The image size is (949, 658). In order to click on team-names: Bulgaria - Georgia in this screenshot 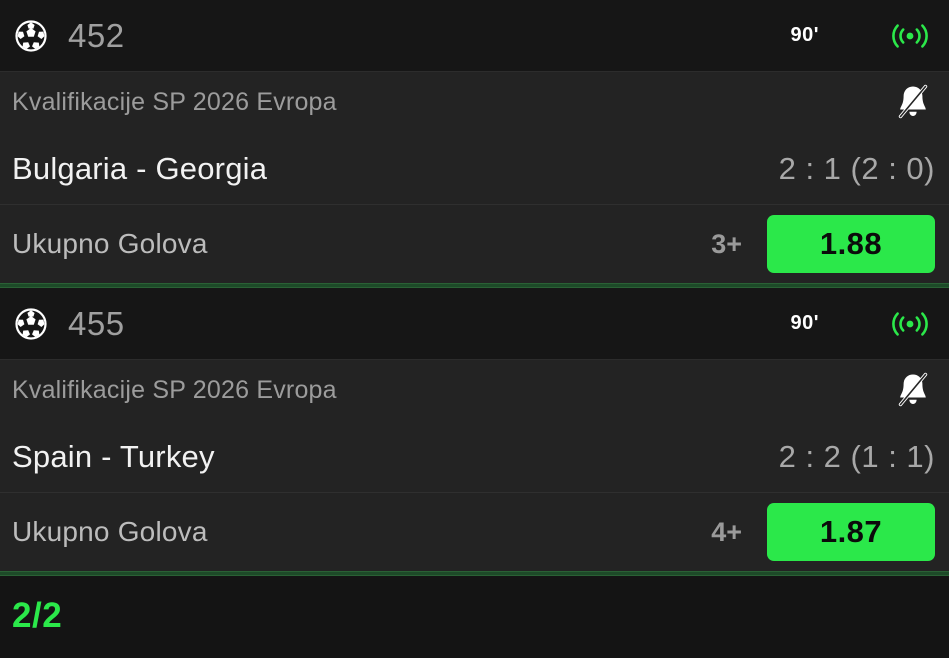, I will do `click(140, 168)`.